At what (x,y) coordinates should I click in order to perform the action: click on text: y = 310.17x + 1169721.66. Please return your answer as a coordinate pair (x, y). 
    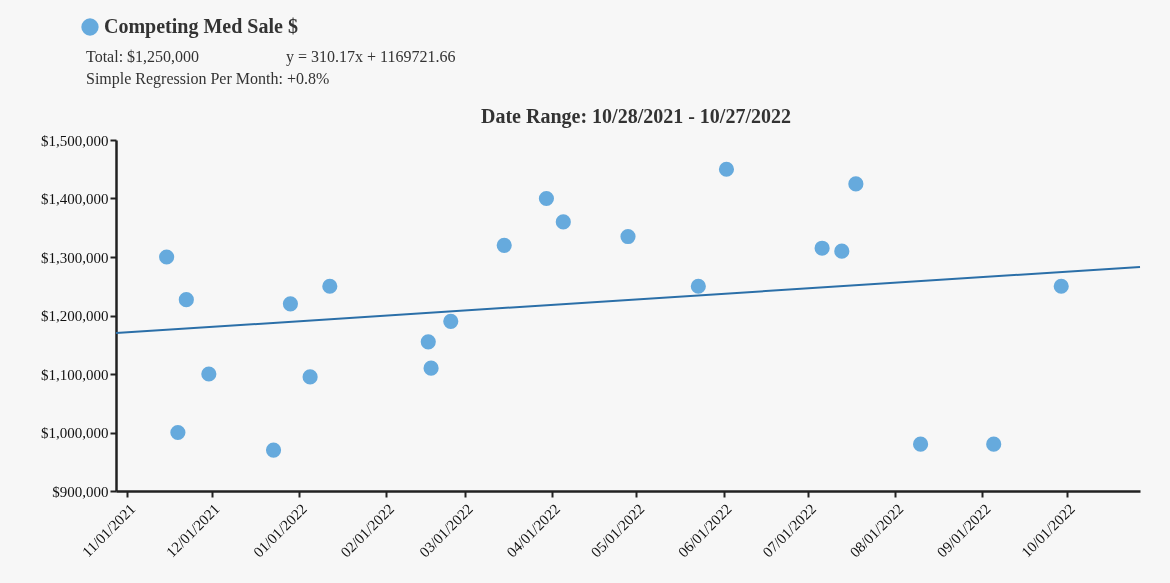
    Looking at the image, I should click on (371, 57).